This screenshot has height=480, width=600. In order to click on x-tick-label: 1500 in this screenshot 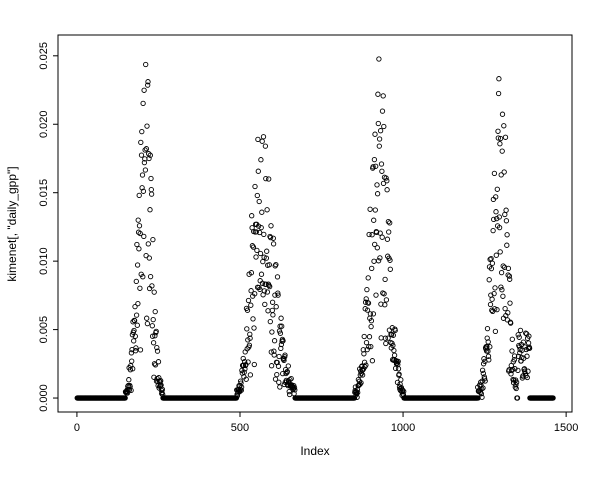, I will do `click(566, 428)`.